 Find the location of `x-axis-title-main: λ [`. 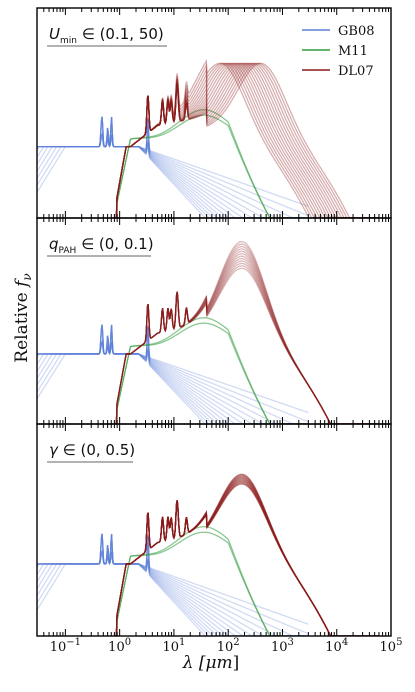

x-axis-title-main: λ [ is located at coordinates (194, 663).